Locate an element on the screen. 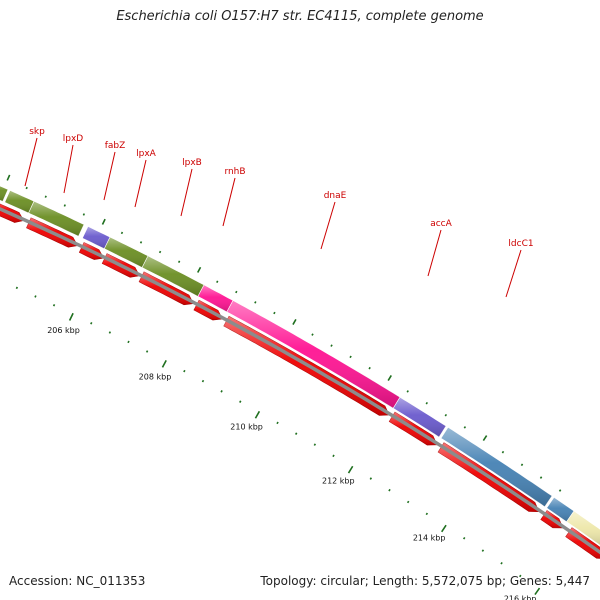  gene-label-lpxB: lpxB is located at coordinates (192, 163).